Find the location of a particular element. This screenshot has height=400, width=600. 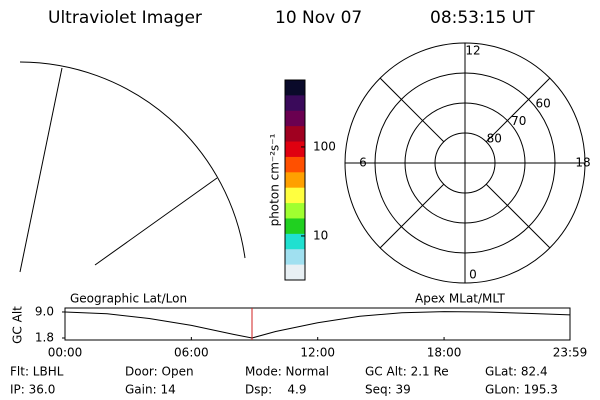

ring-label: 60 is located at coordinates (542, 104).